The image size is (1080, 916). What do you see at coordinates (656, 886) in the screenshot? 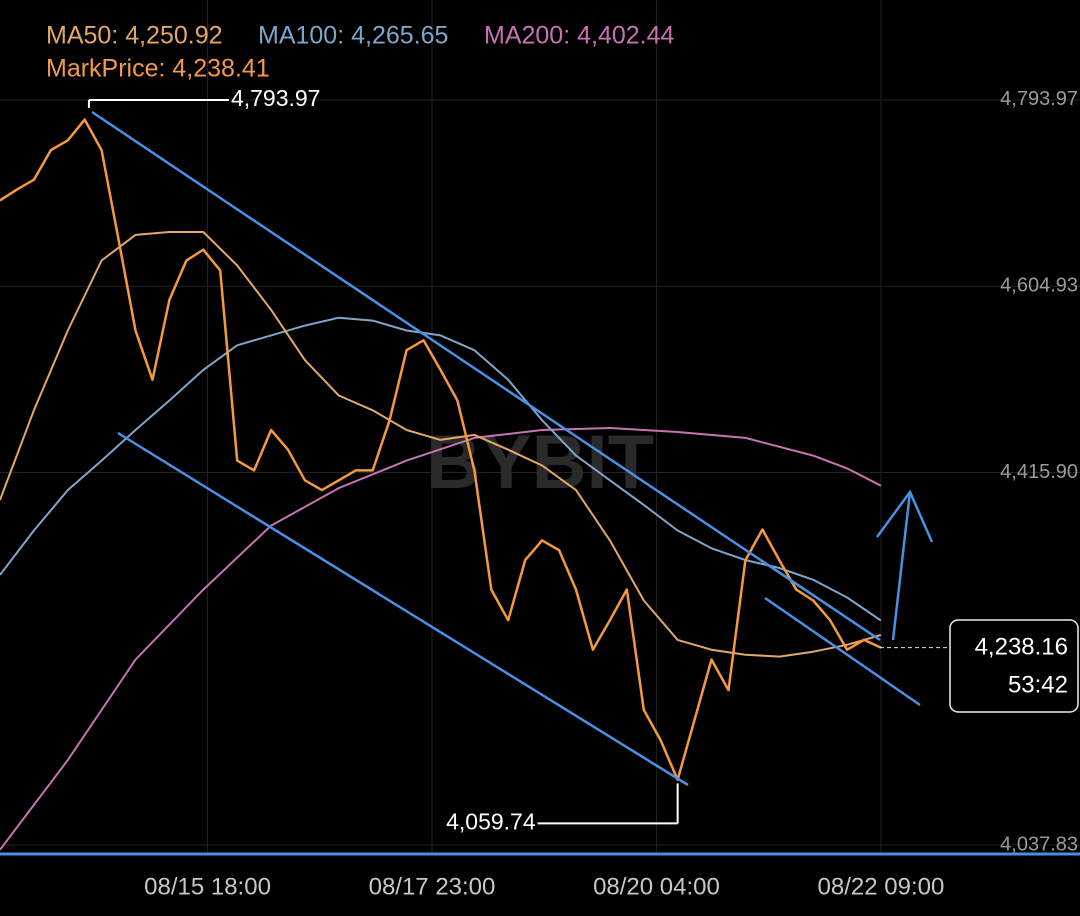
I see `x-tick-label: 08/20 04:00` at bounding box center [656, 886].